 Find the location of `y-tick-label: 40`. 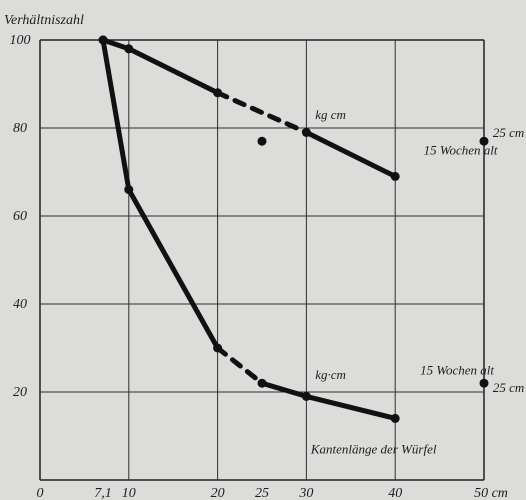

y-tick-label: 40 is located at coordinates (20, 304).